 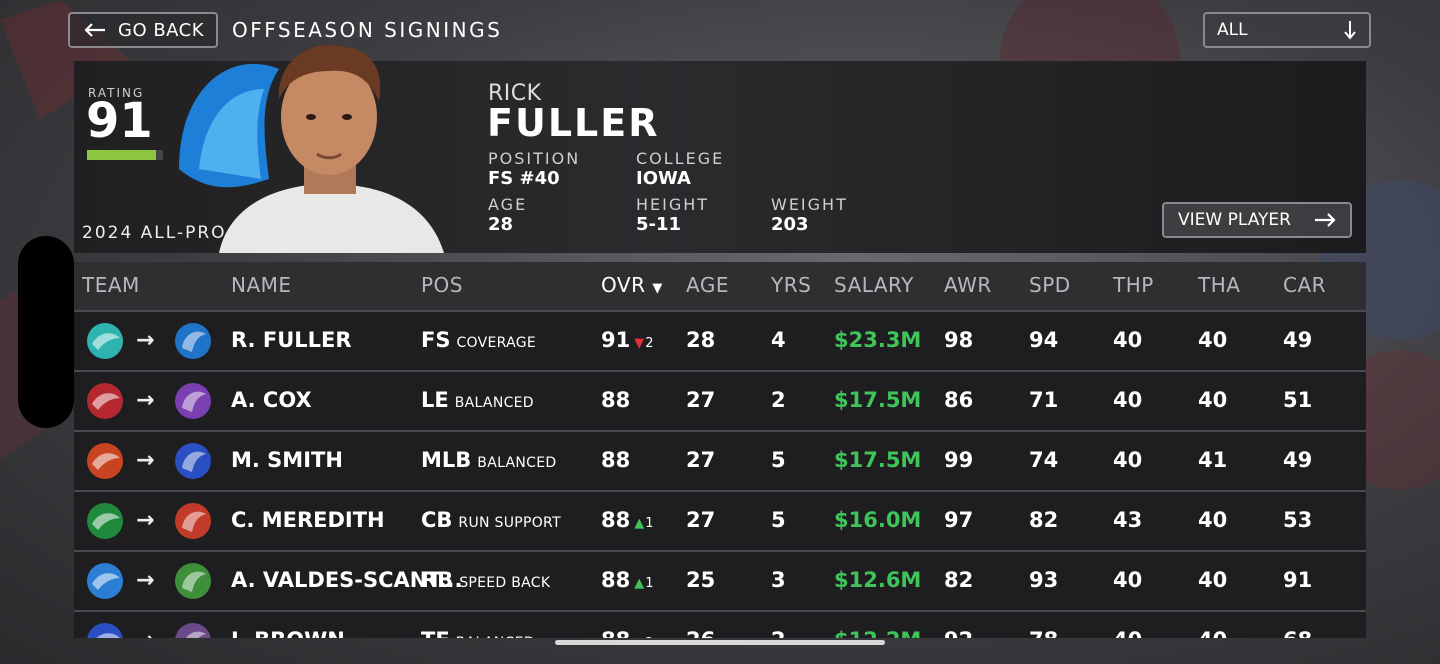 I want to click on spd-cell: 71, so click(x=1044, y=400).